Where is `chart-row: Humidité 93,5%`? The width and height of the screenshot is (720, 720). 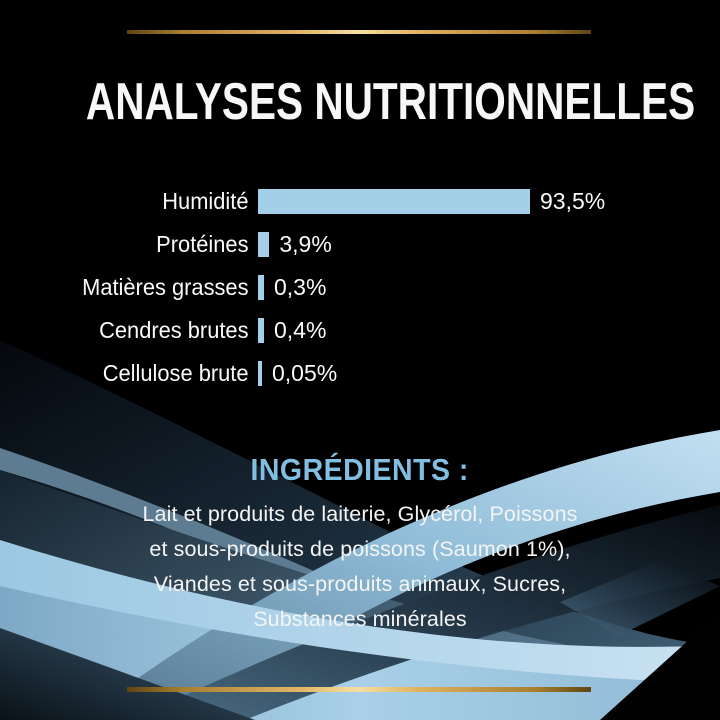
chart-row: Humidité 93,5% is located at coordinates (360, 201).